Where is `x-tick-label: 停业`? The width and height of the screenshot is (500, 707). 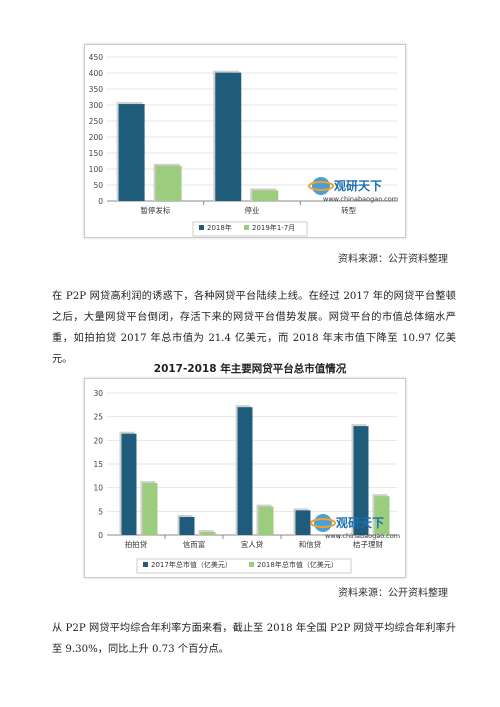
x-tick-label: 停业 is located at coordinates (252, 210).